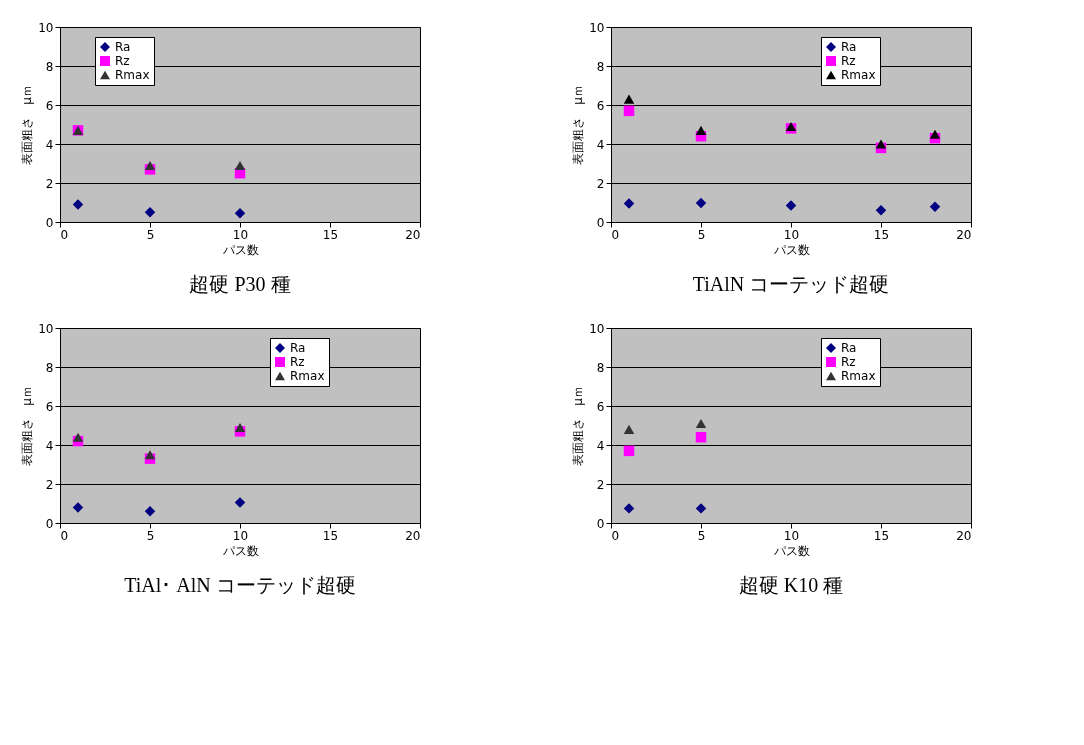 The height and width of the screenshot is (745, 1084). What do you see at coordinates (240, 585) in the screenshot?
I see `text: TiAl･ AlN コーテッド超硬` at bounding box center [240, 585].